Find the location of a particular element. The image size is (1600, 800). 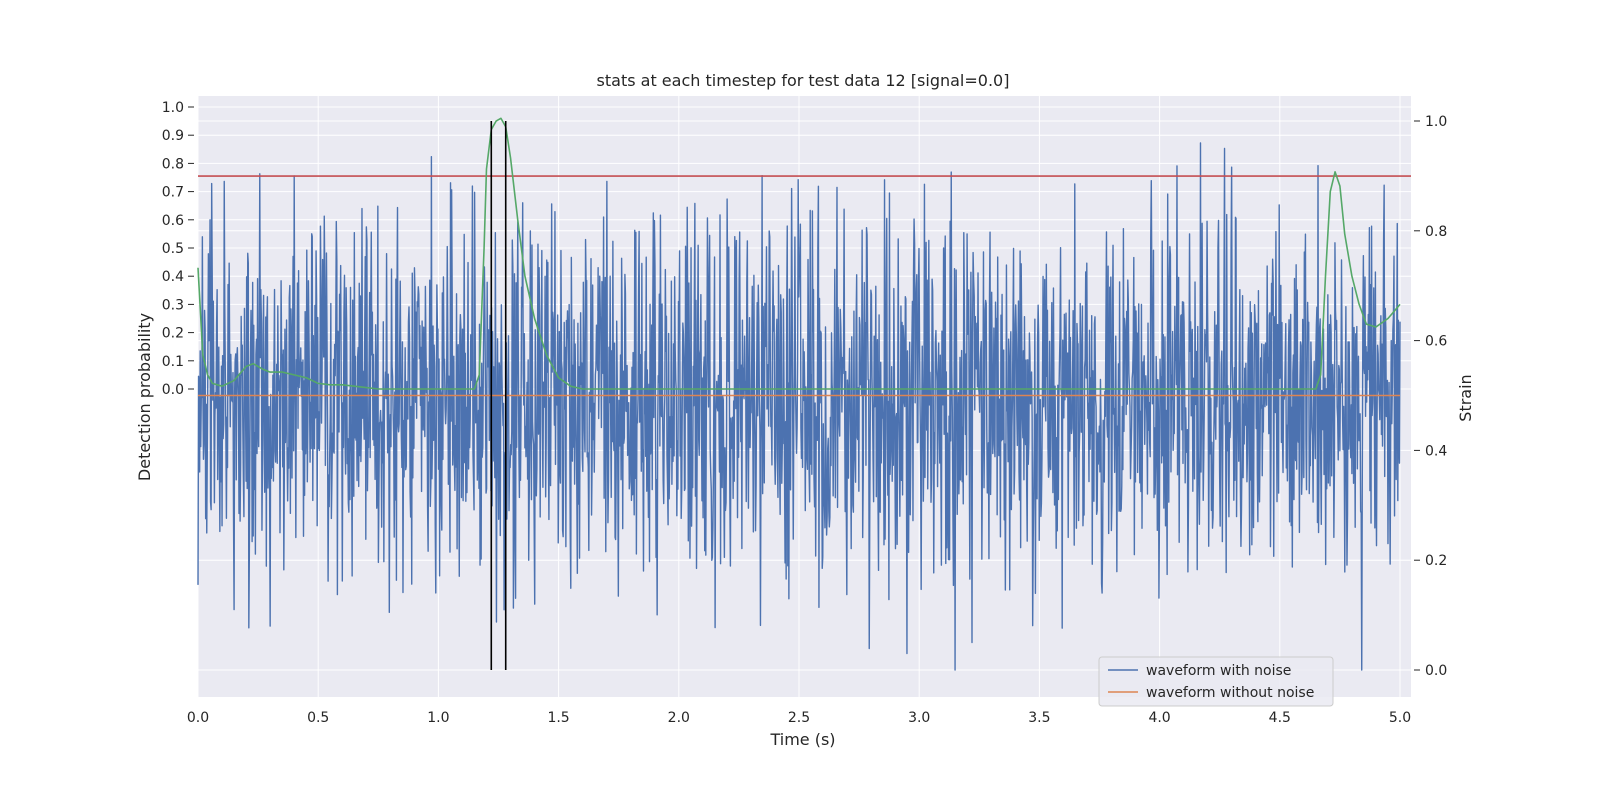

y-right-tick-label: 0.0 is located at coordinates (1436, 671).